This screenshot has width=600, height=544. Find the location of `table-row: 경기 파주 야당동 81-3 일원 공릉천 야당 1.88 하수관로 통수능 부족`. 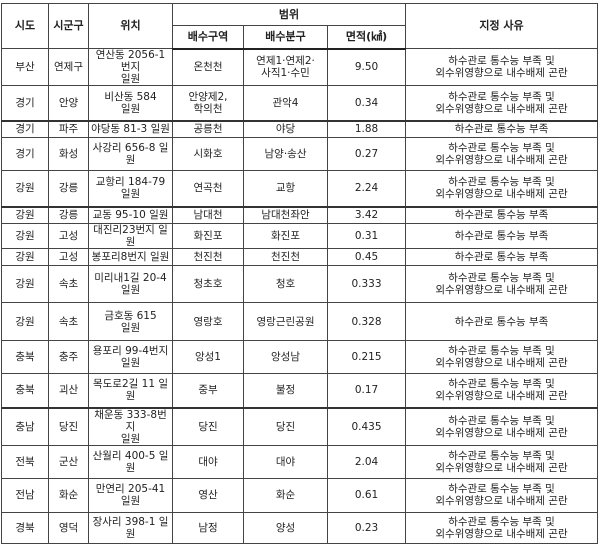

table-row: 경기 파주 야당동 81-3 일원 공릉천 야당 1.88 하수관로 통수능 부족 is located at coordinates (299, 128).